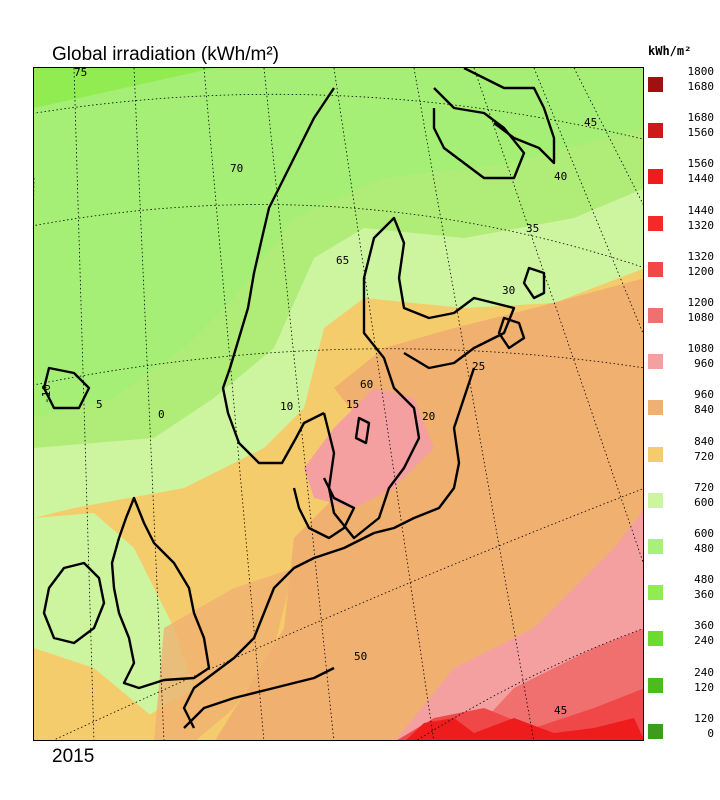 Image resolution: width=720 pixels, height=800 pixels. What do you see at coordinates (236, 168) in the screenshot?
I see `lat-label-70: 70` at bounding box center [236, 168].